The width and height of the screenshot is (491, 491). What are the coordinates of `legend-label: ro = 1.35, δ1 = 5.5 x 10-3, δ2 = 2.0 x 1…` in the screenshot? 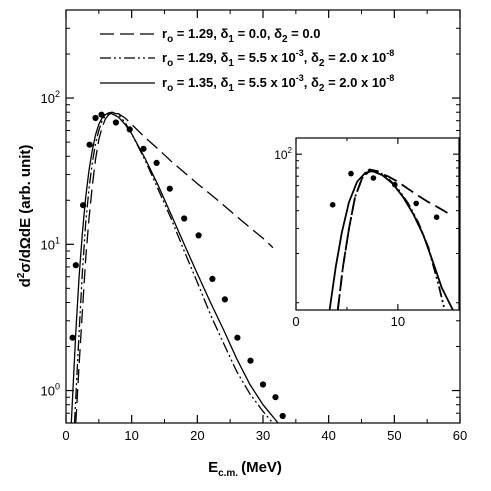 It's located at (278, 83).